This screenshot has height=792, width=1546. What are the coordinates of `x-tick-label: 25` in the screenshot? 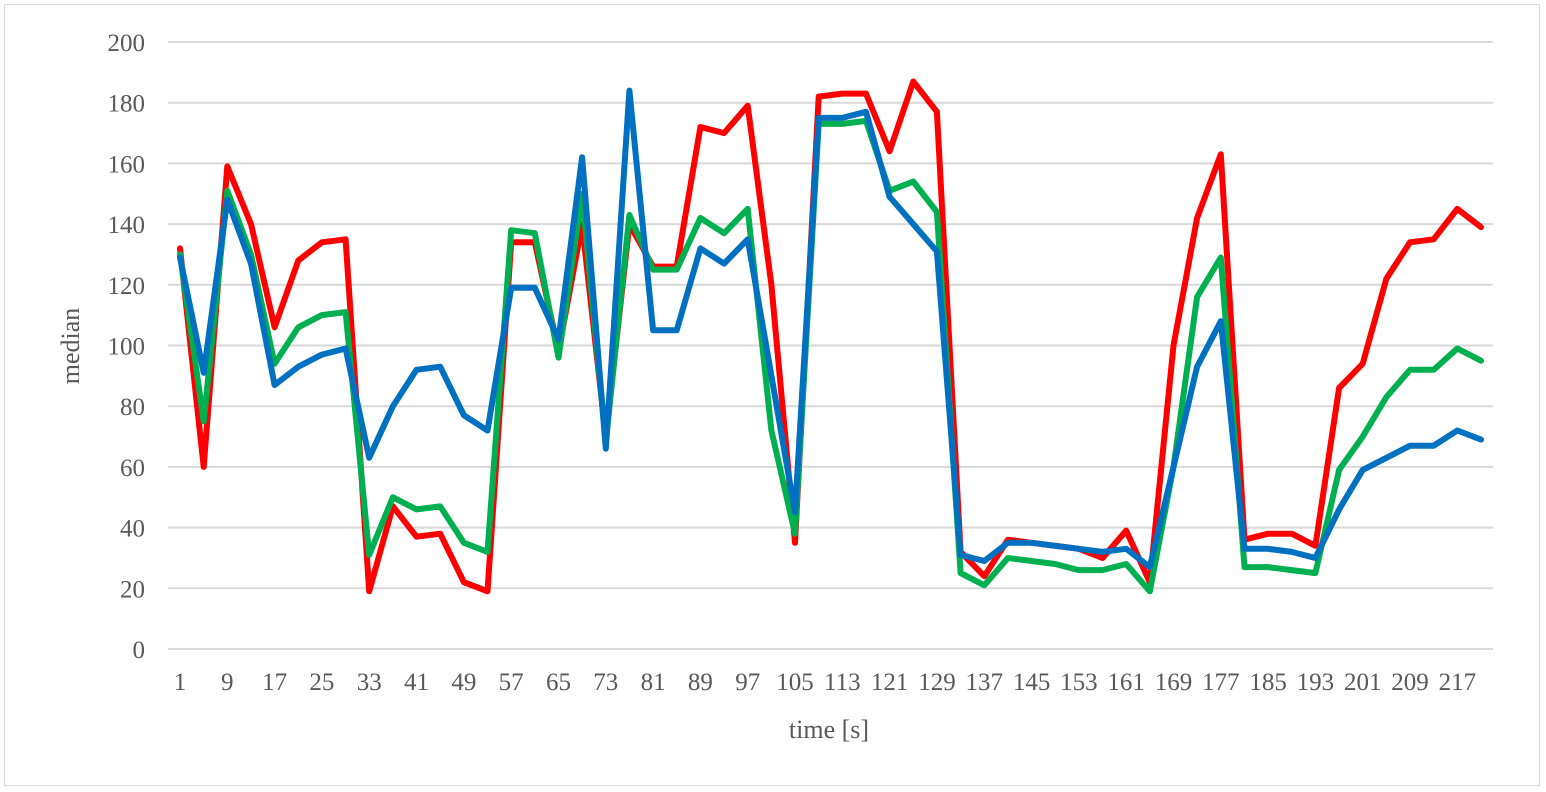 It's located at (321, 682).